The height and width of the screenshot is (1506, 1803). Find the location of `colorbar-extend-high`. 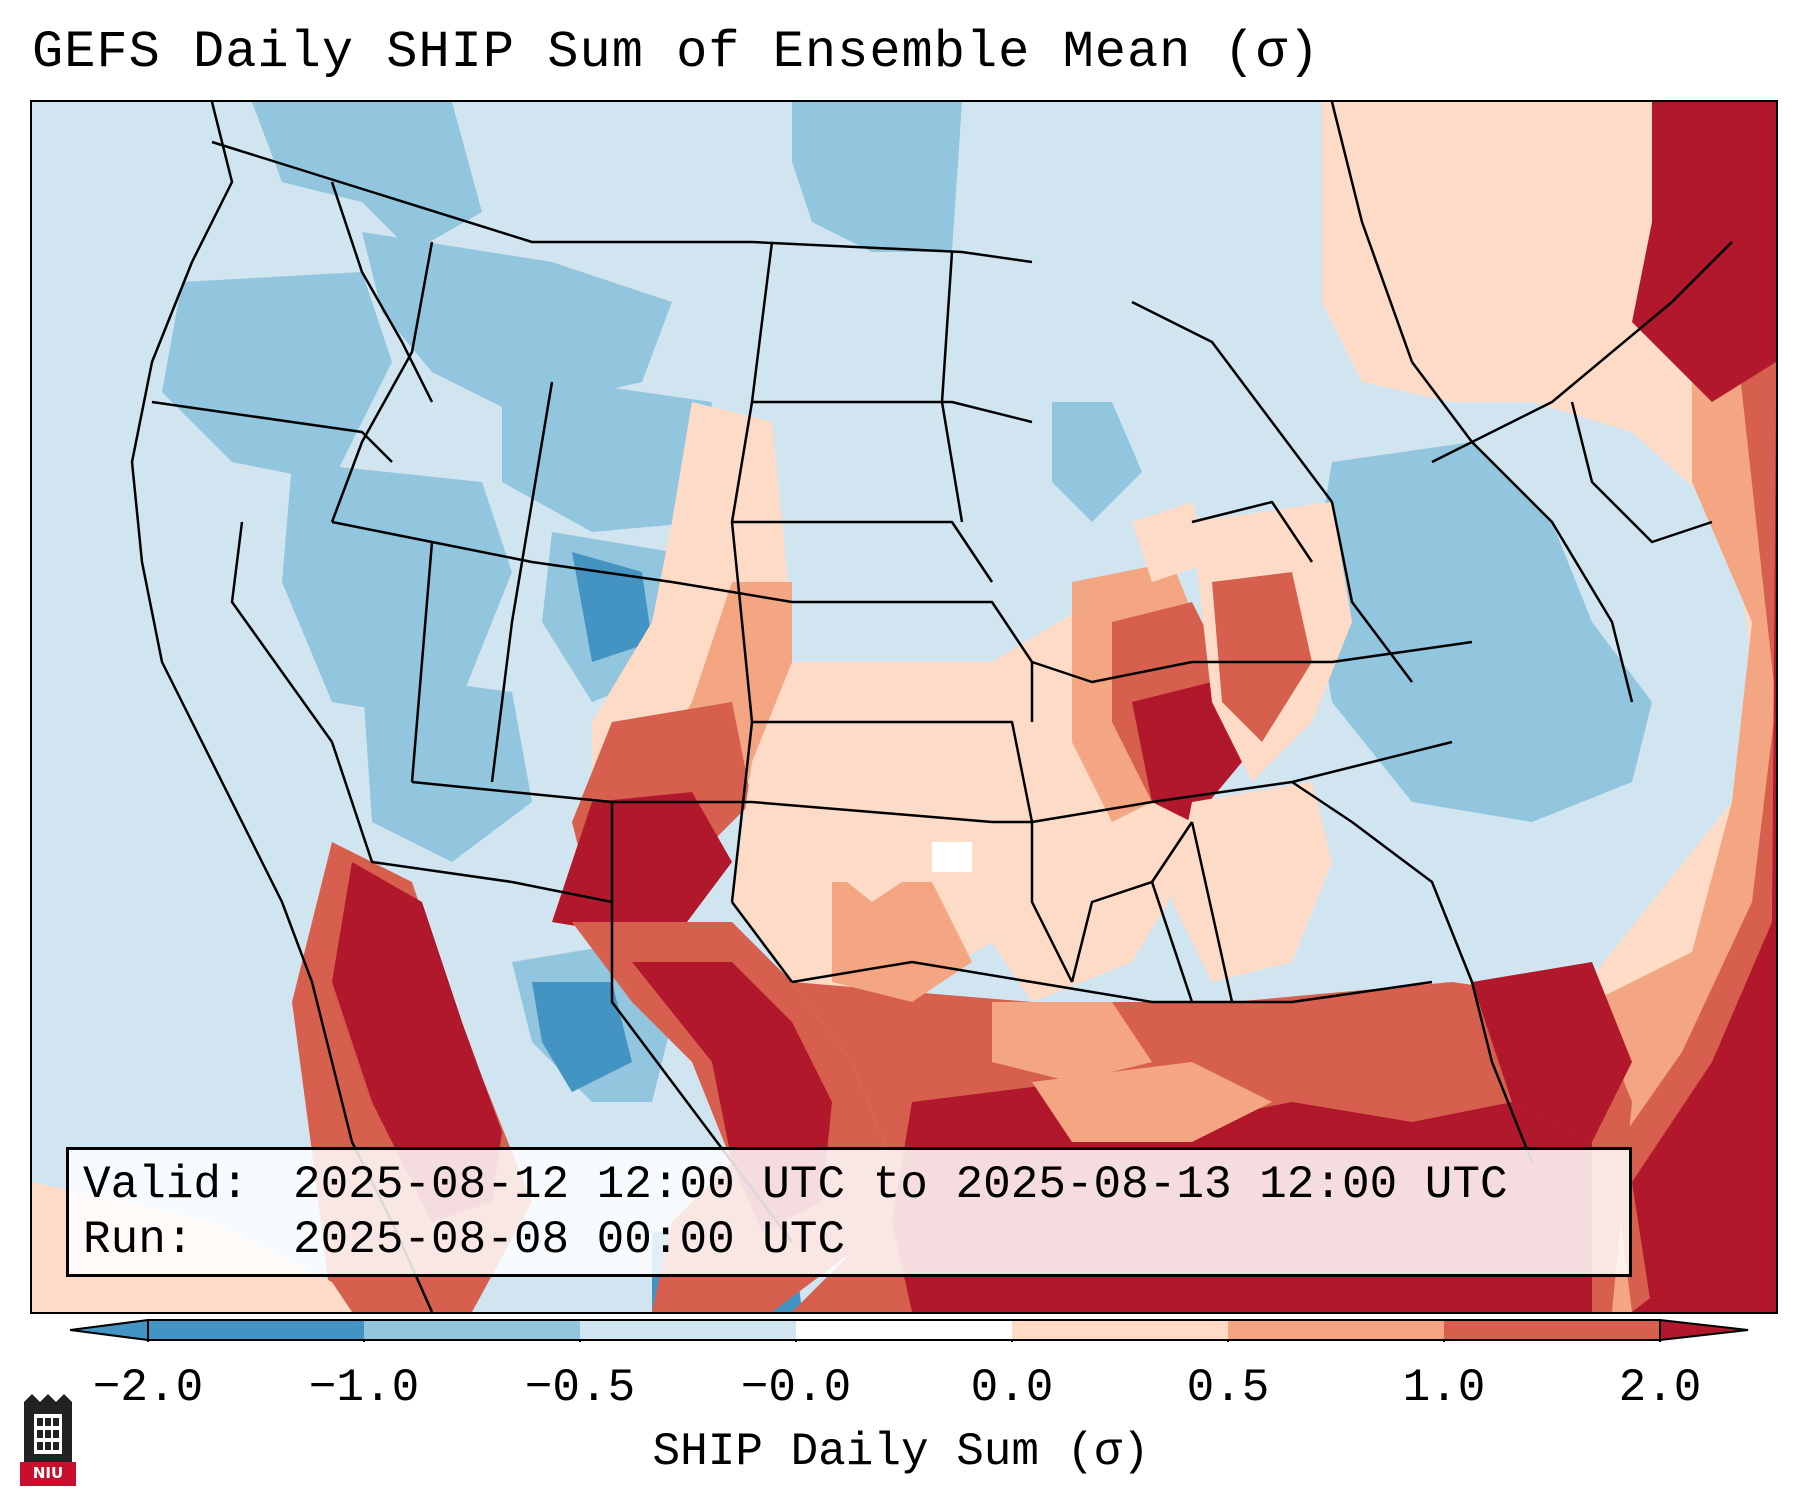

colorbar-extend-high is located at coordinates (1704, 1330).